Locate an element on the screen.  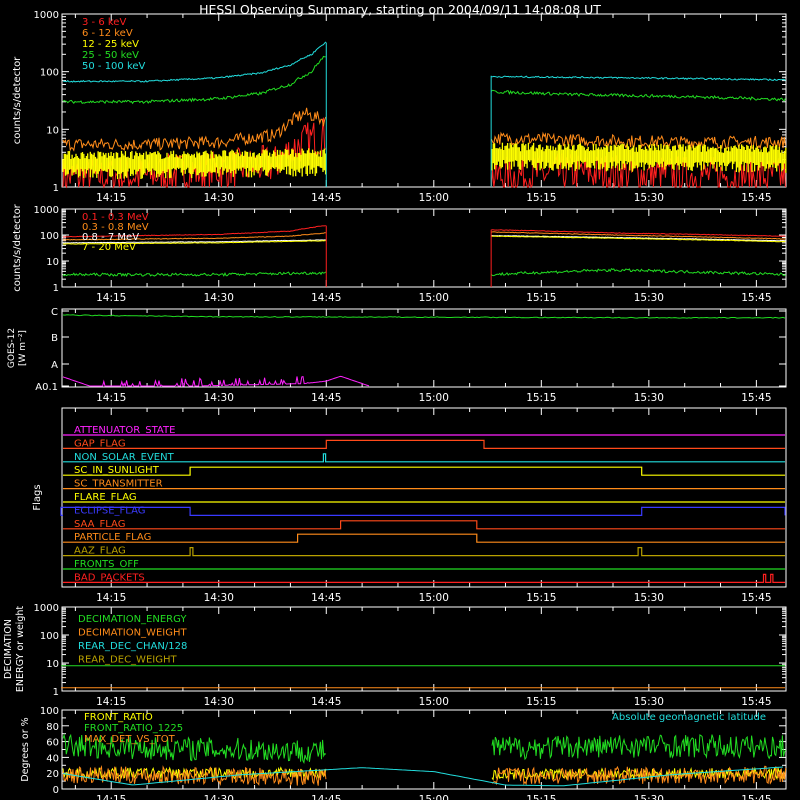
y-tick-label: A0.1 is located at coordinates (46, 387).